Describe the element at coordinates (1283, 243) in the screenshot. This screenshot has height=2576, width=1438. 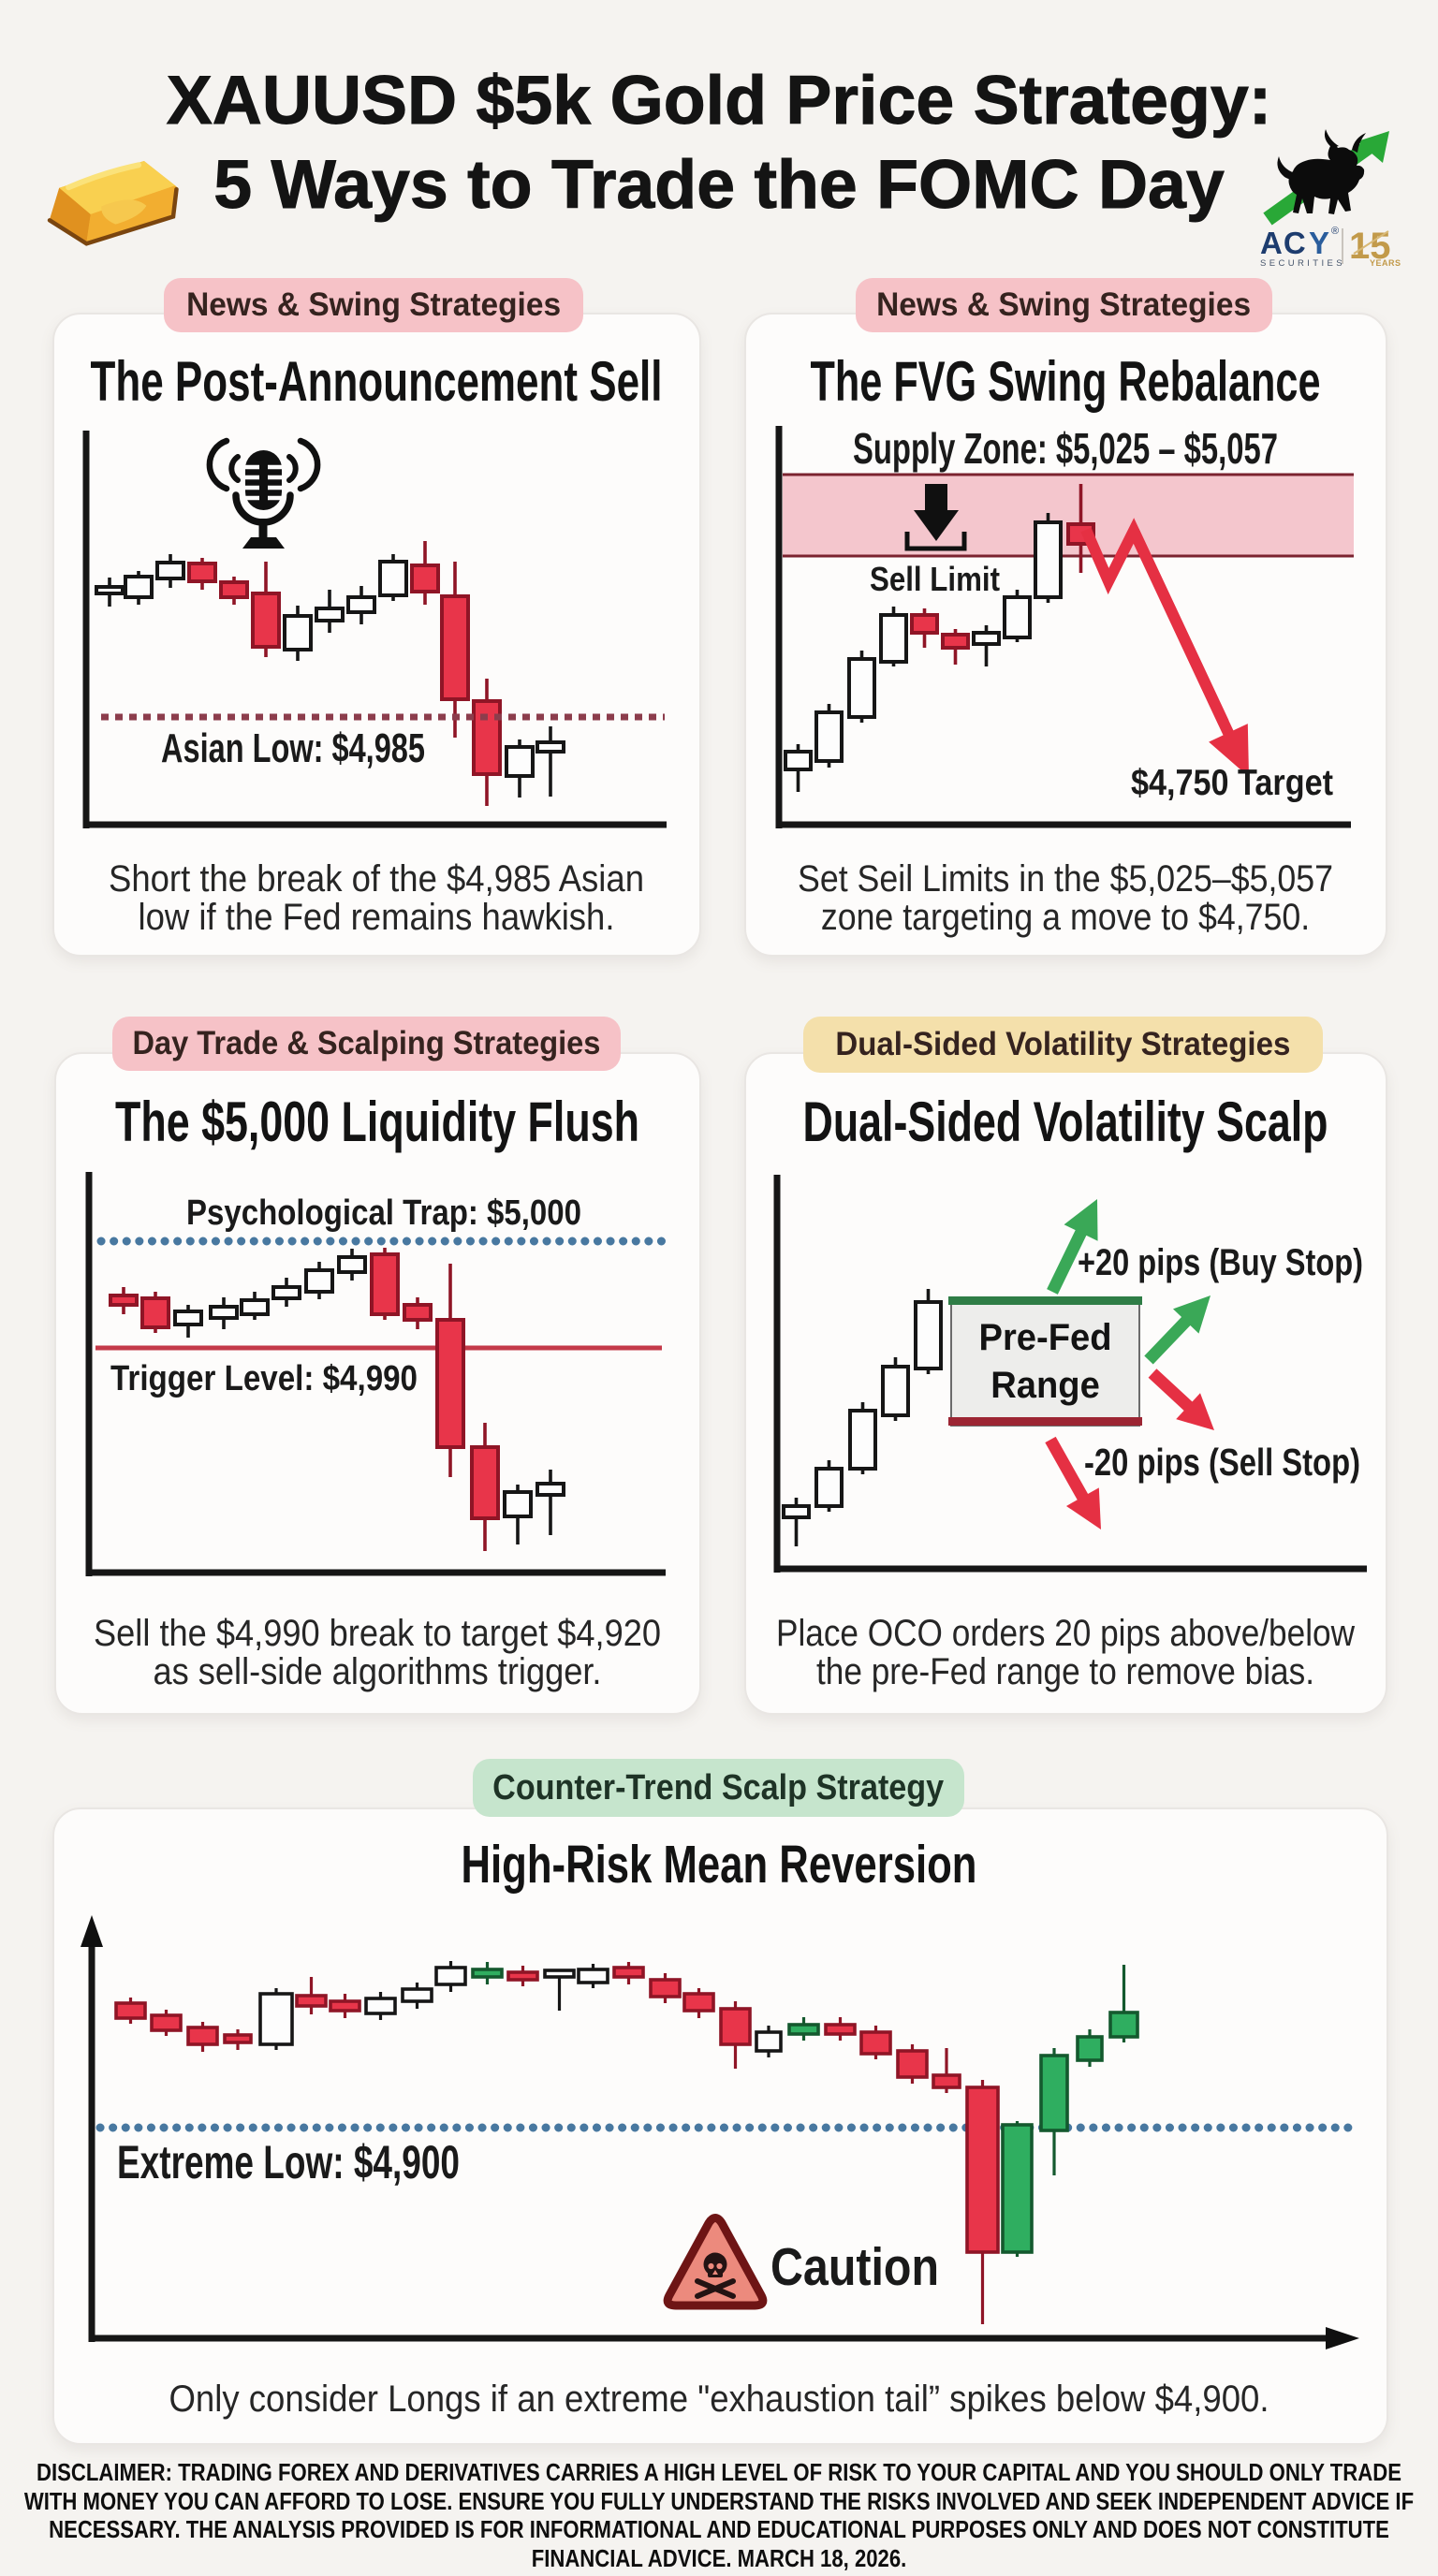
I see `svg-text: AC` at that location.